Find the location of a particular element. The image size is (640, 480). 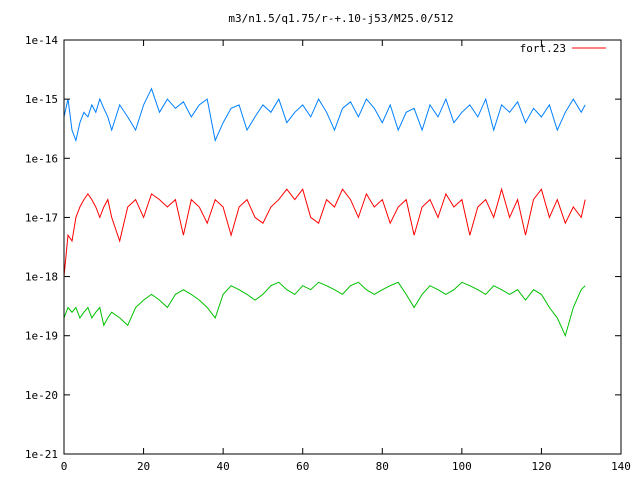

y-tick-label: 1e-19 is located at coordinates (41, 336).